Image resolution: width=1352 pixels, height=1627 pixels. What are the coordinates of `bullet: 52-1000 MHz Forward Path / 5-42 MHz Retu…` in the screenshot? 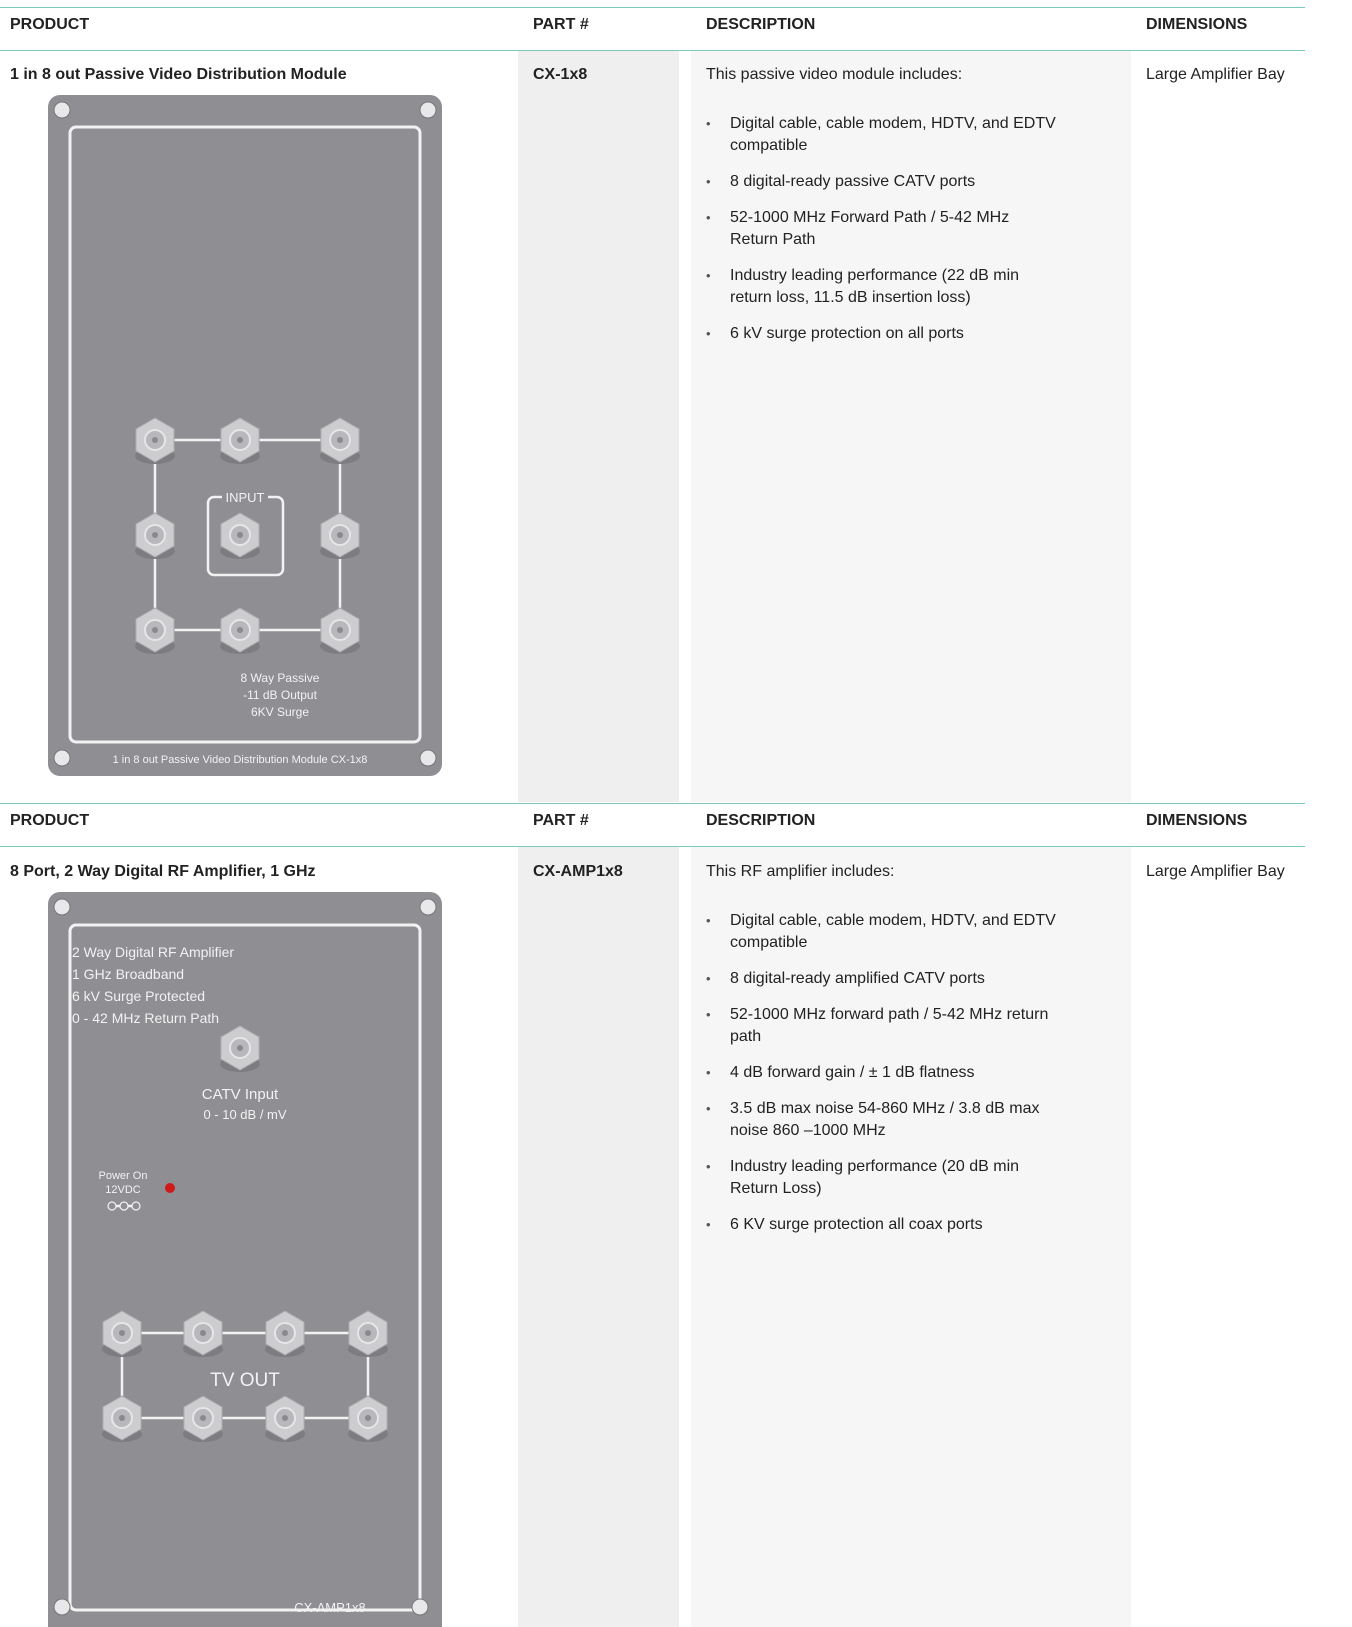 It's located at (881, 229).